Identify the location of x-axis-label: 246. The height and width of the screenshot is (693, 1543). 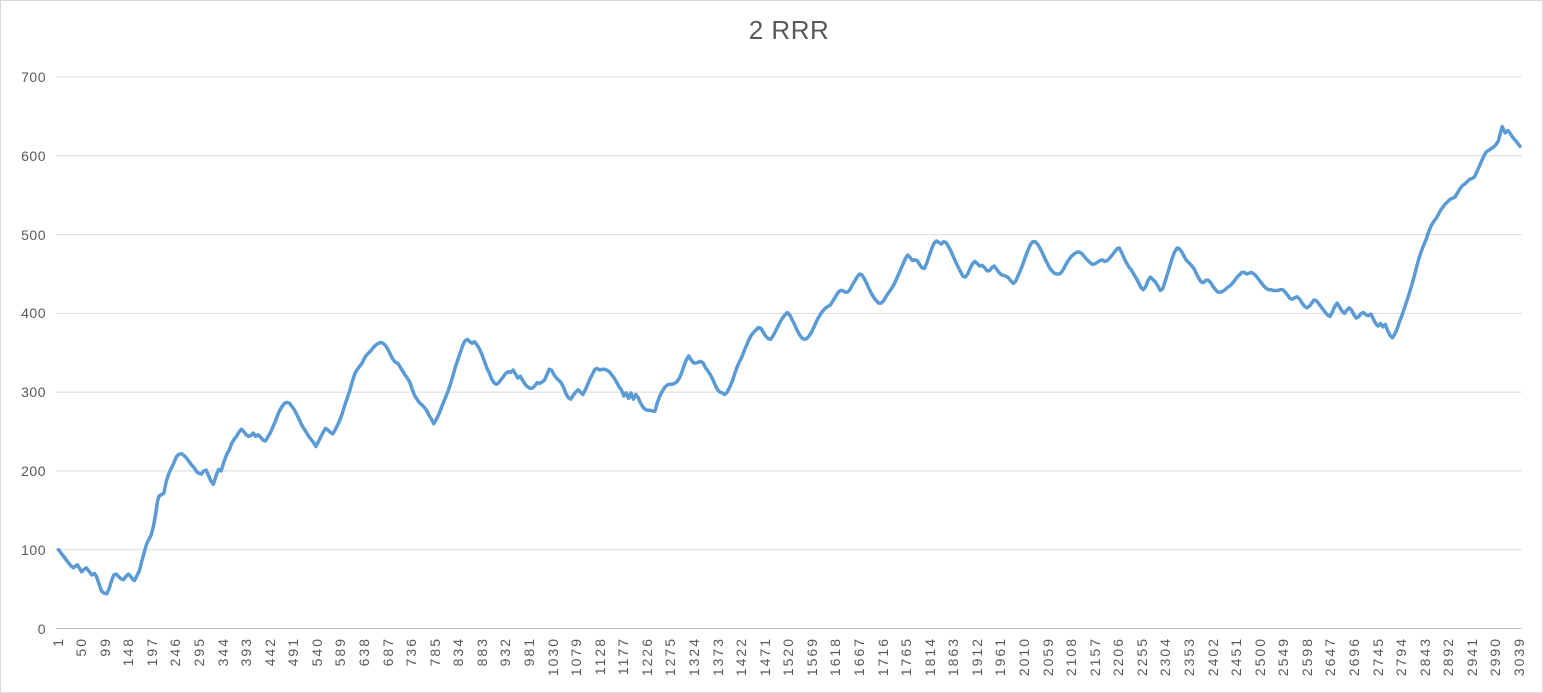
(175, 652).